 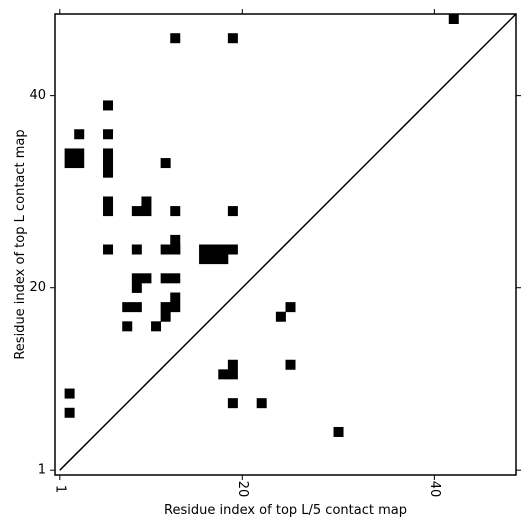 What do you see at coordinates (20, 244) in the screenshot?
I see `y-axis-label: Residue index of top L contact map` at bounding box center [20, 244].